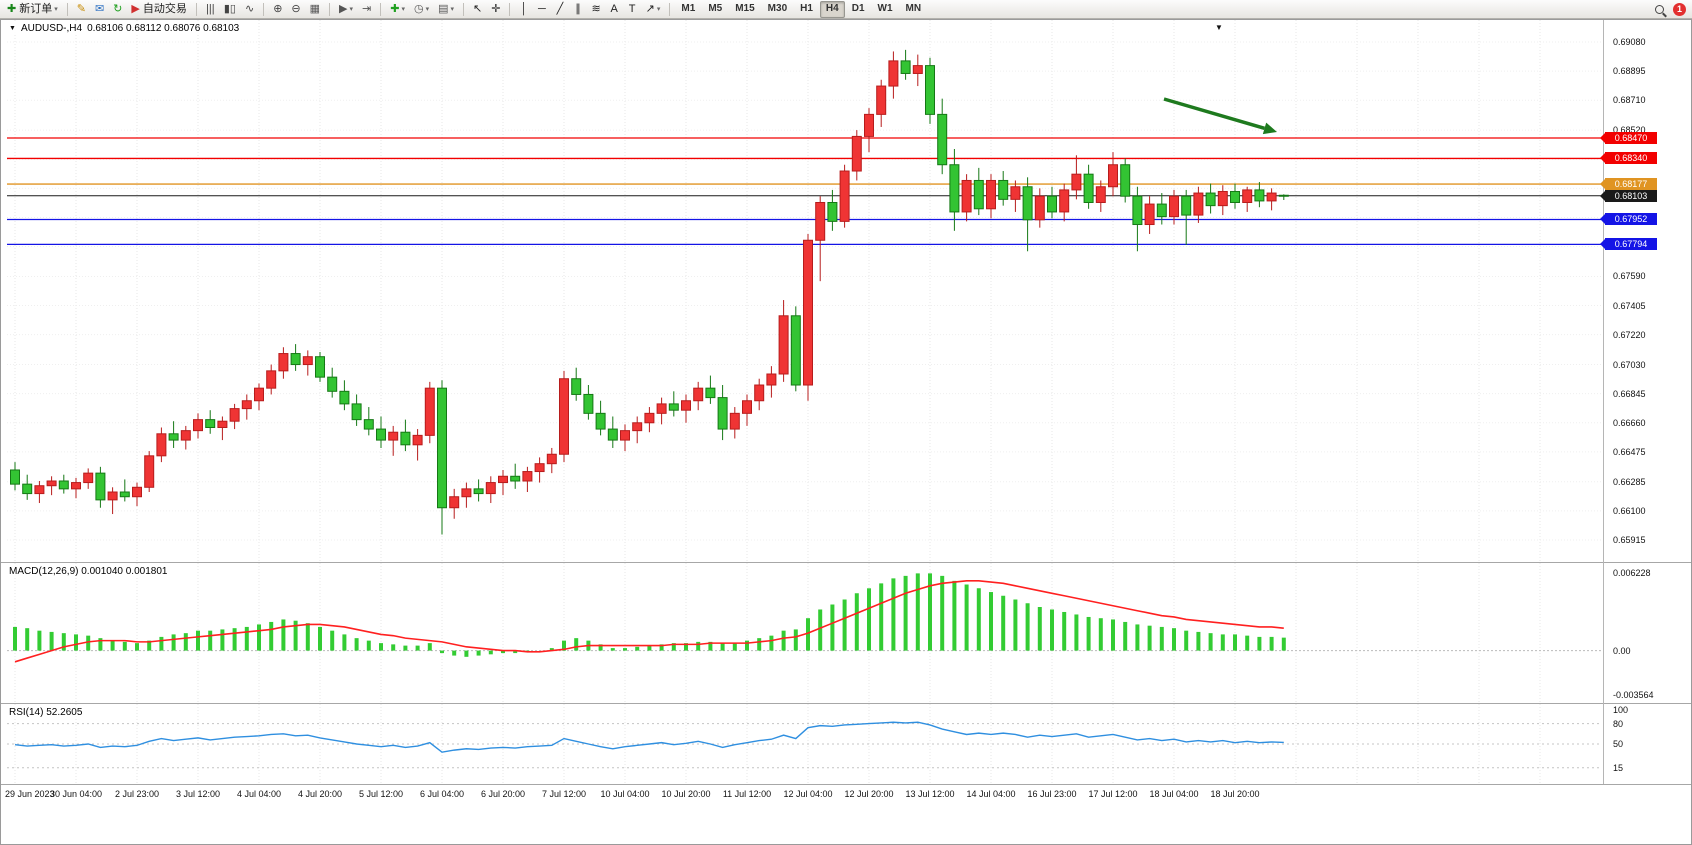  What do you see at coordinates (806, 8) in the screenshot?
I see `timeframe-button-h1: H1` at bounding box center [806, 8].